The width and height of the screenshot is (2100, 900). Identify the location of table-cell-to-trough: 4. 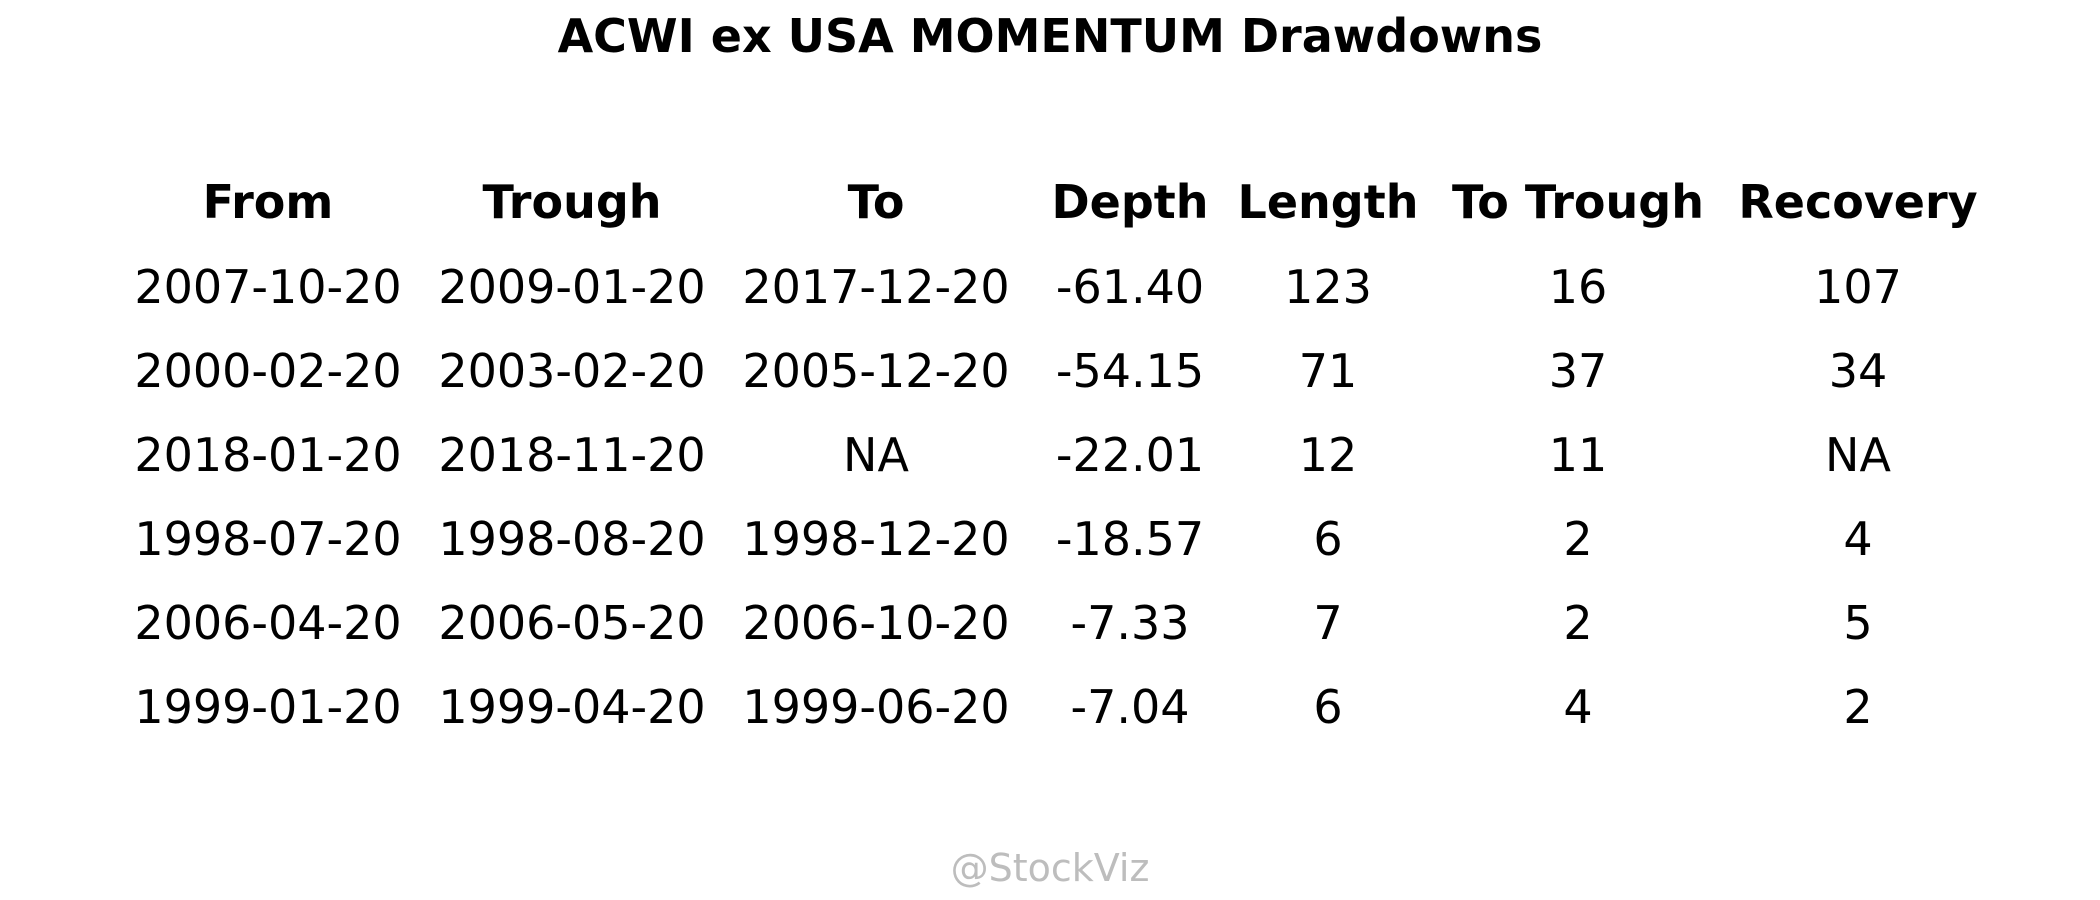
(1578, 707).